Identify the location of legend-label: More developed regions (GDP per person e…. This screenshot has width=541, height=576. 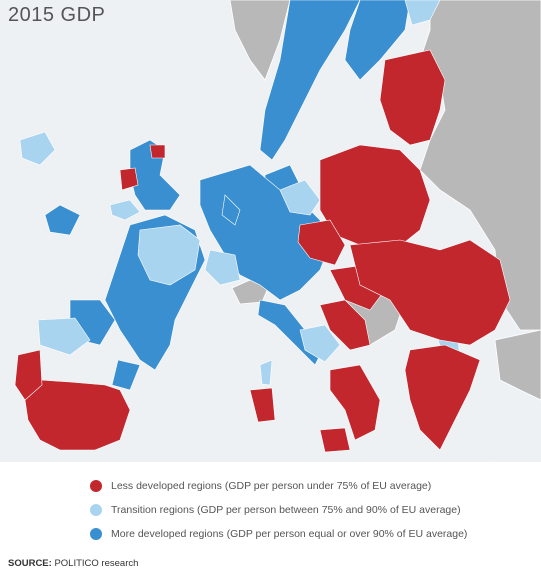
(289, 534).